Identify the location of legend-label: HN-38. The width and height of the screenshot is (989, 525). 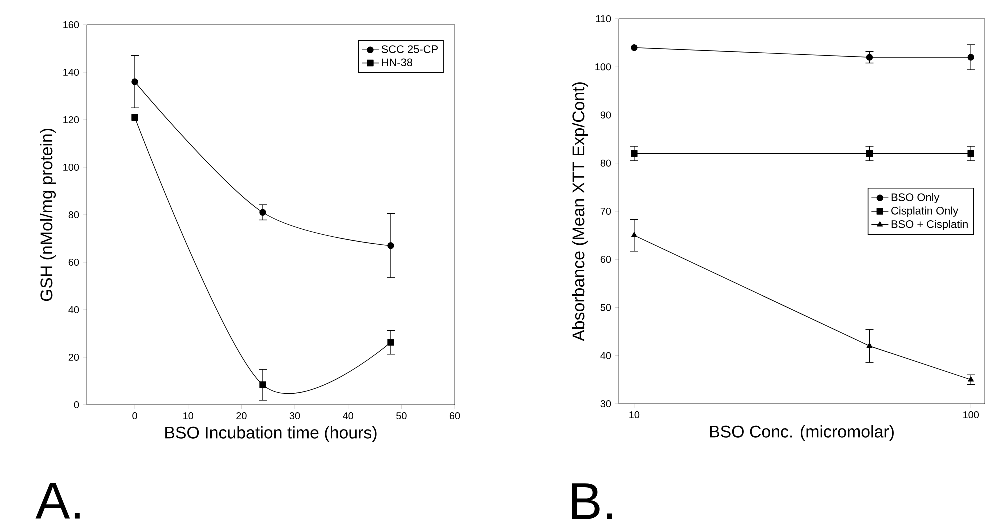
(397, 62).